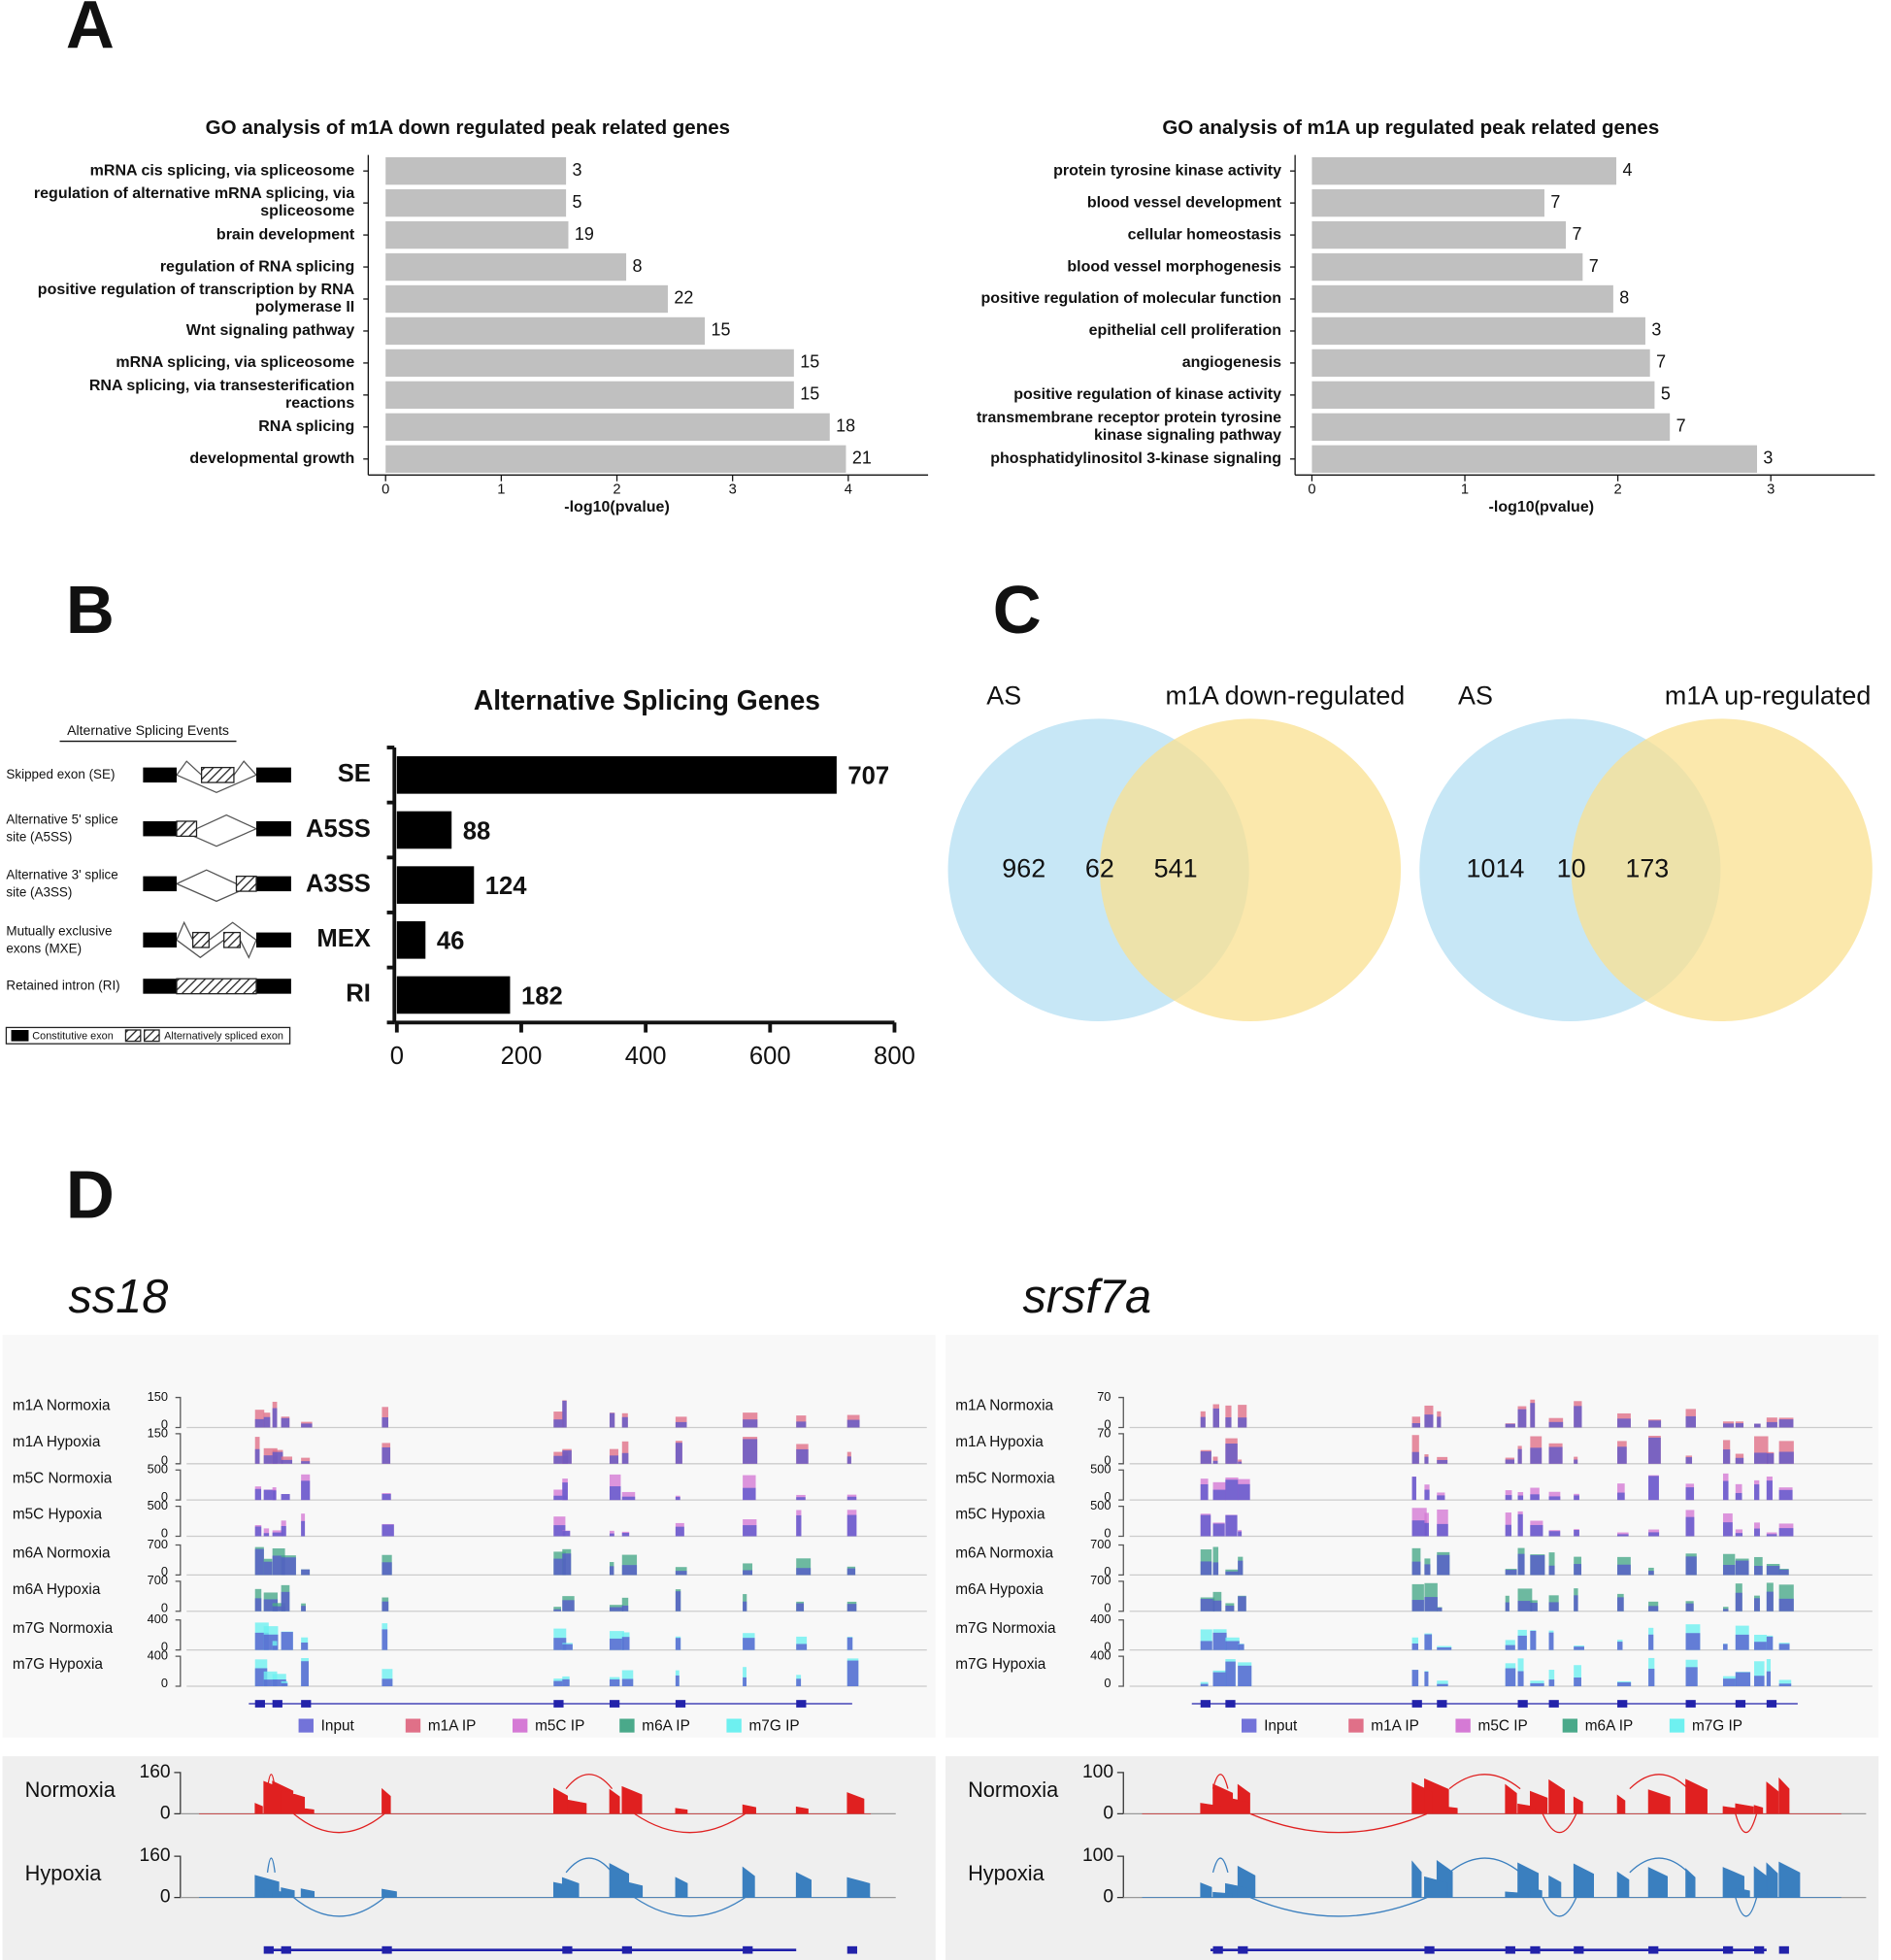 The width and height of the screenshot is (1891, 1960). I want to click on track-min: 0, so click(1107, 1424).